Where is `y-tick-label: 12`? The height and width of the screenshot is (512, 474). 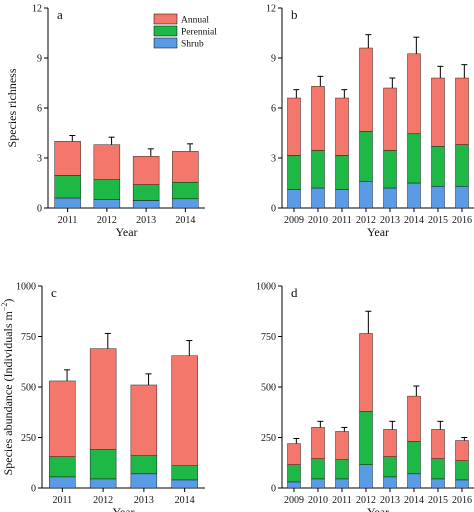 y-tick-label: 12 is located at coordinates (37, 9).